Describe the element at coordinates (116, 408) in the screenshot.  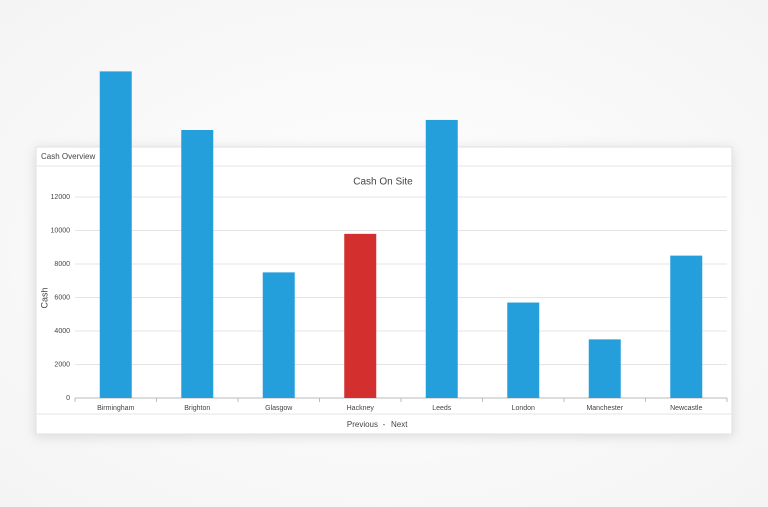
I see `x-tick-label: Birmingham` at that location.